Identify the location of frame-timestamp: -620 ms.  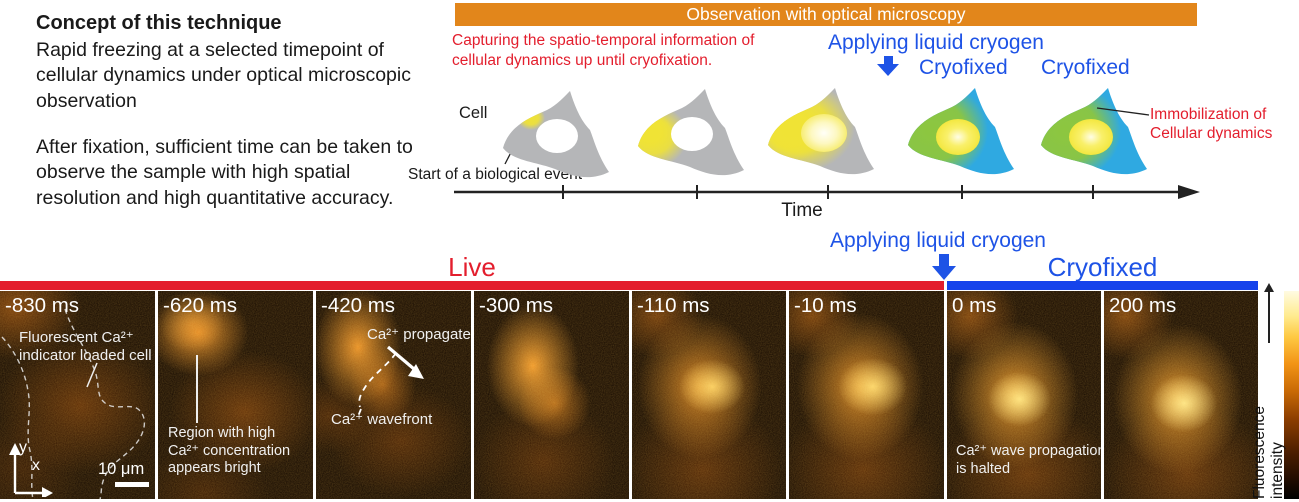
(200, 305).